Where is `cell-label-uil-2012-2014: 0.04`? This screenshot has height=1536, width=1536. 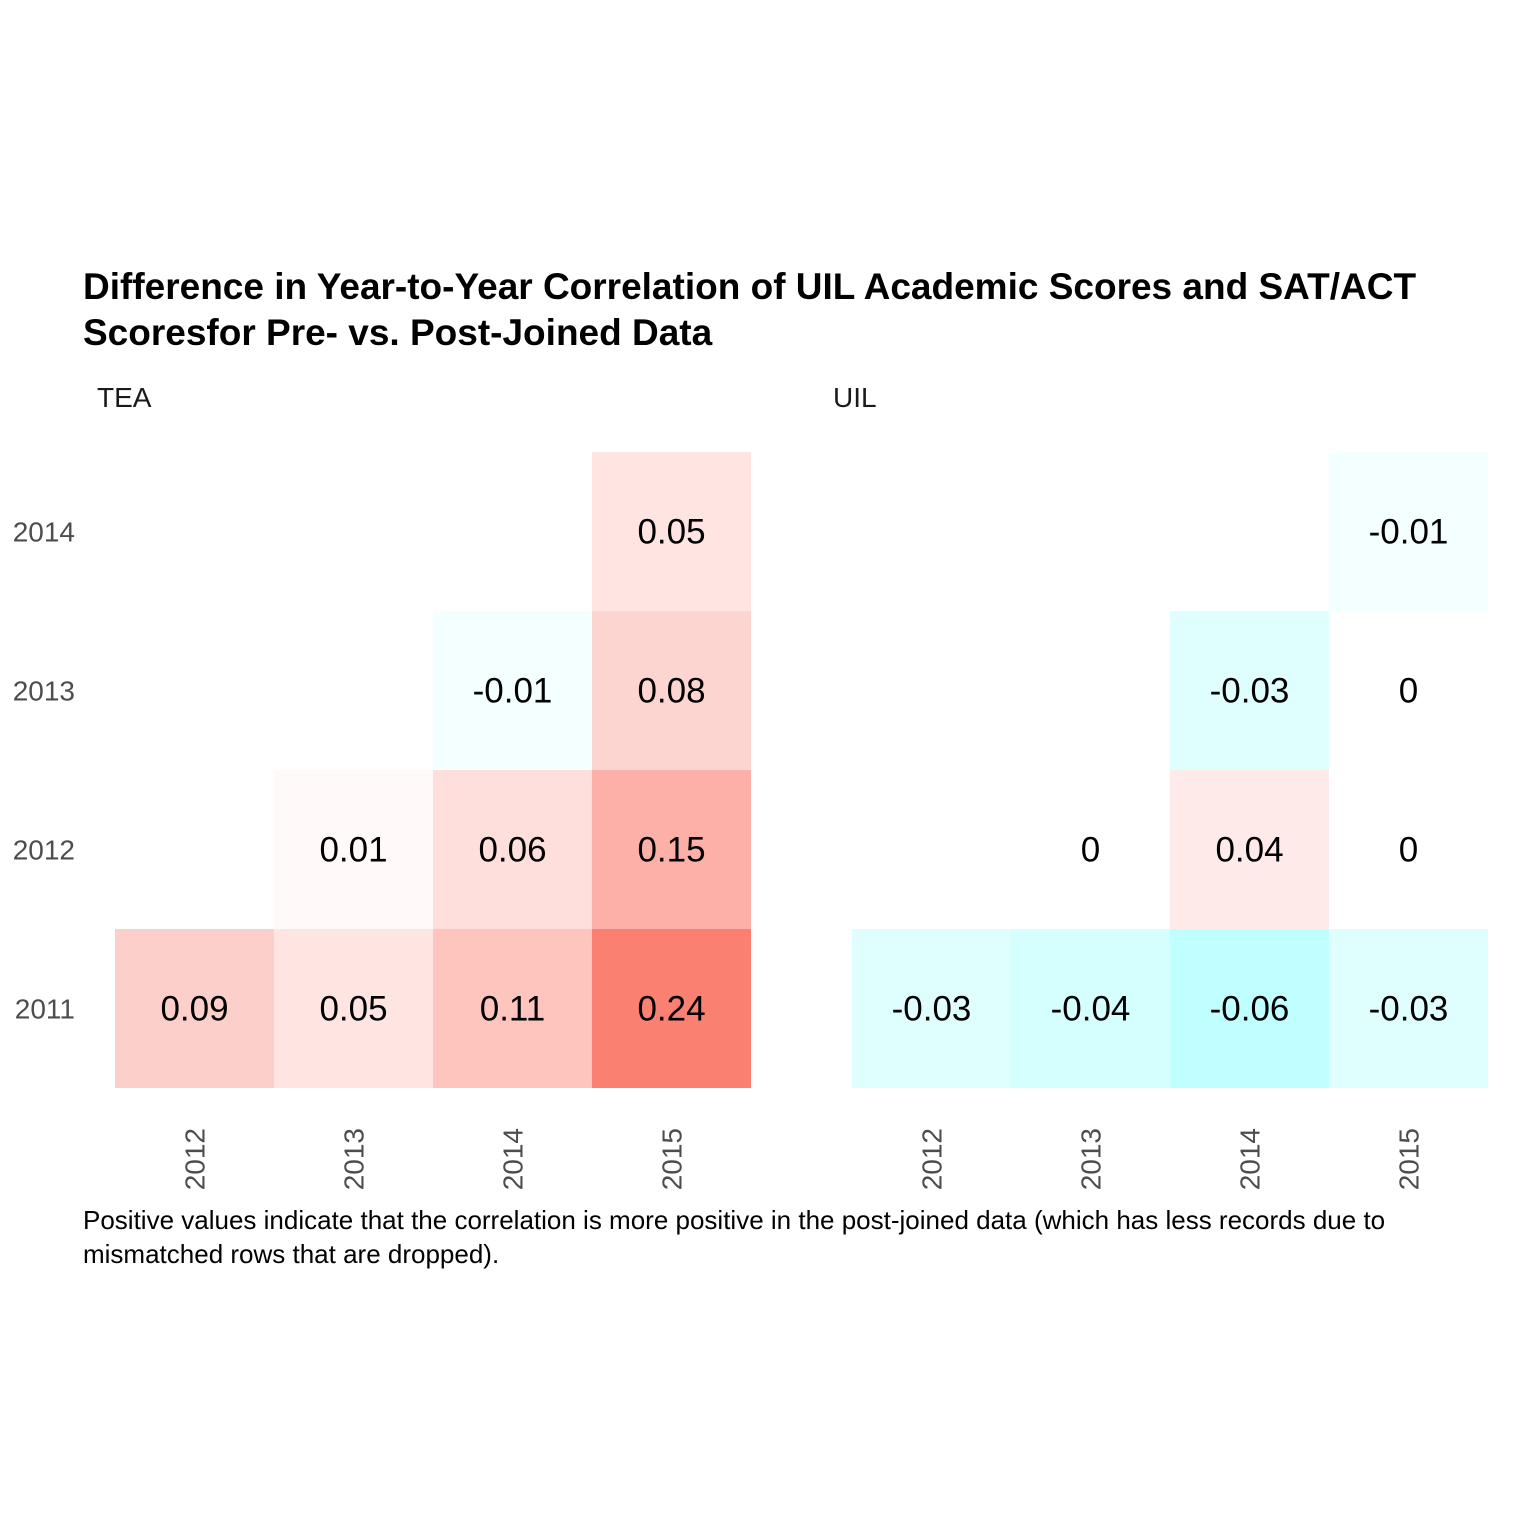
cell-label-uil-2012-2014: 0.04 is located at coordinates (1249, 850).